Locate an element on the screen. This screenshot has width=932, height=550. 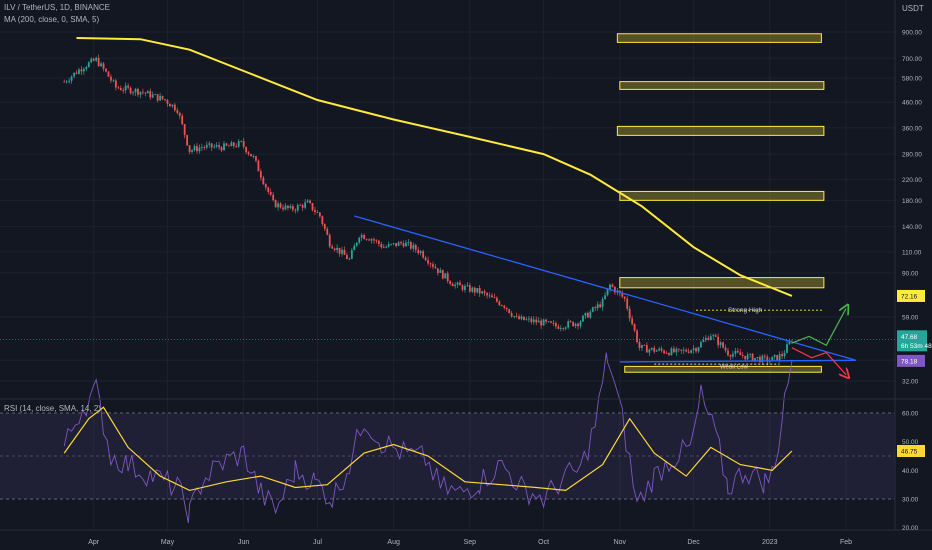
weak-low-label: Weak Low is located at coordinates (734, 368).